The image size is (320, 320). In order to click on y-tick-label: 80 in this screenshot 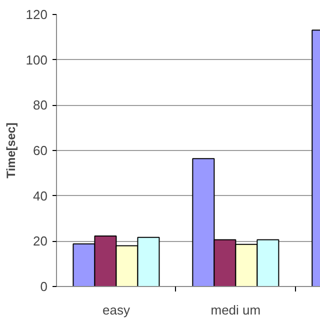, I will do `click(40, 105)`.